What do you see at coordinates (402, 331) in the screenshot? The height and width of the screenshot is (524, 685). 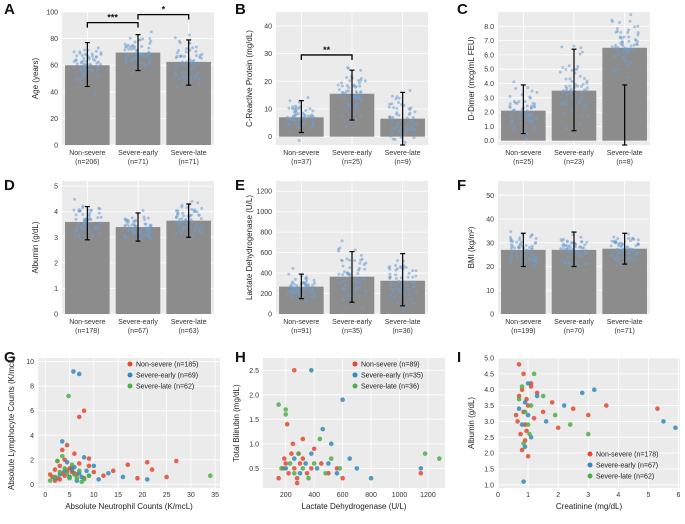 I see `x-tick-n-label: (n=36)` at bounding box center [402, 331].